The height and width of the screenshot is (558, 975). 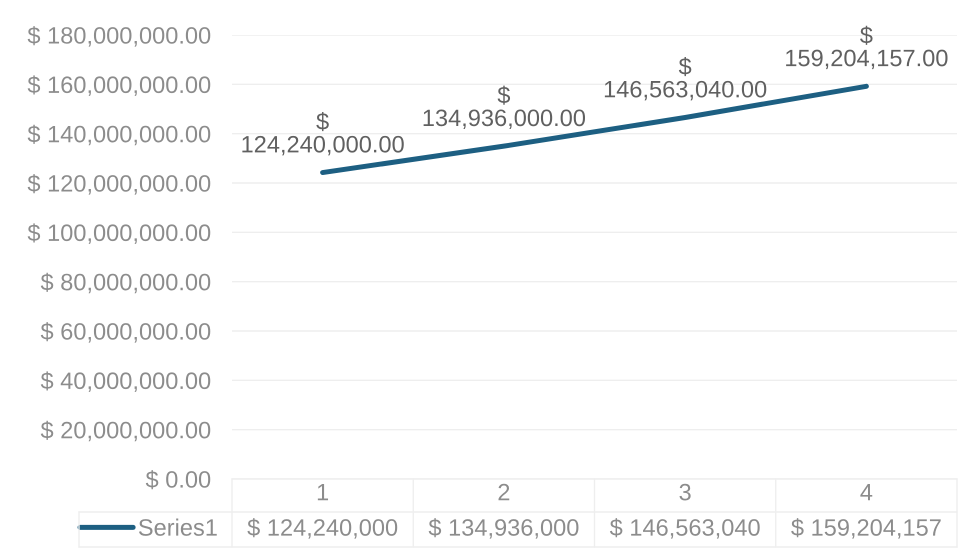 What do you see at coordinates (125, 431) in the screenshot?
I see `y-tick-label: $ 20,000,000.00` at bounding box center [125, 431].